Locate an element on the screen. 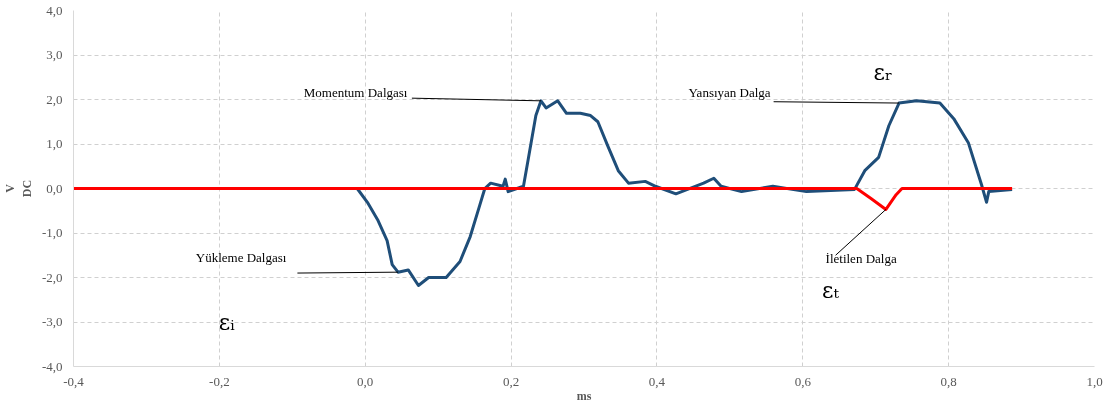 The image size is (1114, 405). x-tick-label: 0,8 is located at coordinates (948, 381).